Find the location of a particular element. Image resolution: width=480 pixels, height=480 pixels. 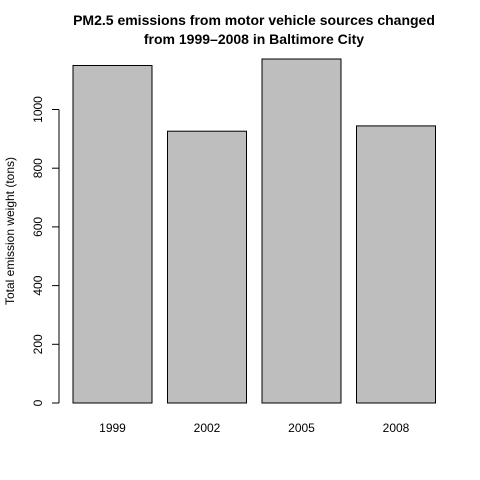

y-axis: 0 200 400 600 800 1000 is located at coordinates (45, 251).